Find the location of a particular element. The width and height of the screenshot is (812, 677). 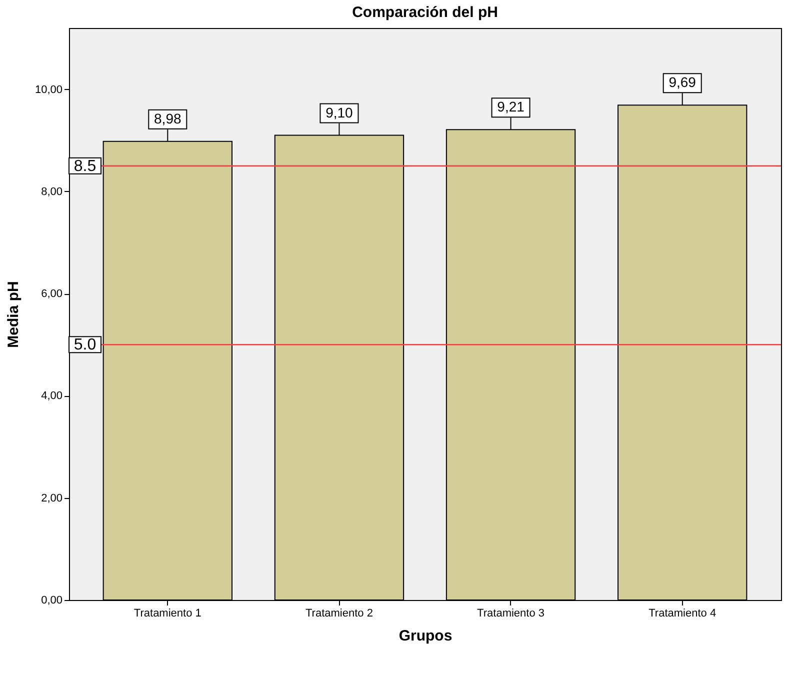

y-tick-label: 10,00 is located at coordinates (48, 90).